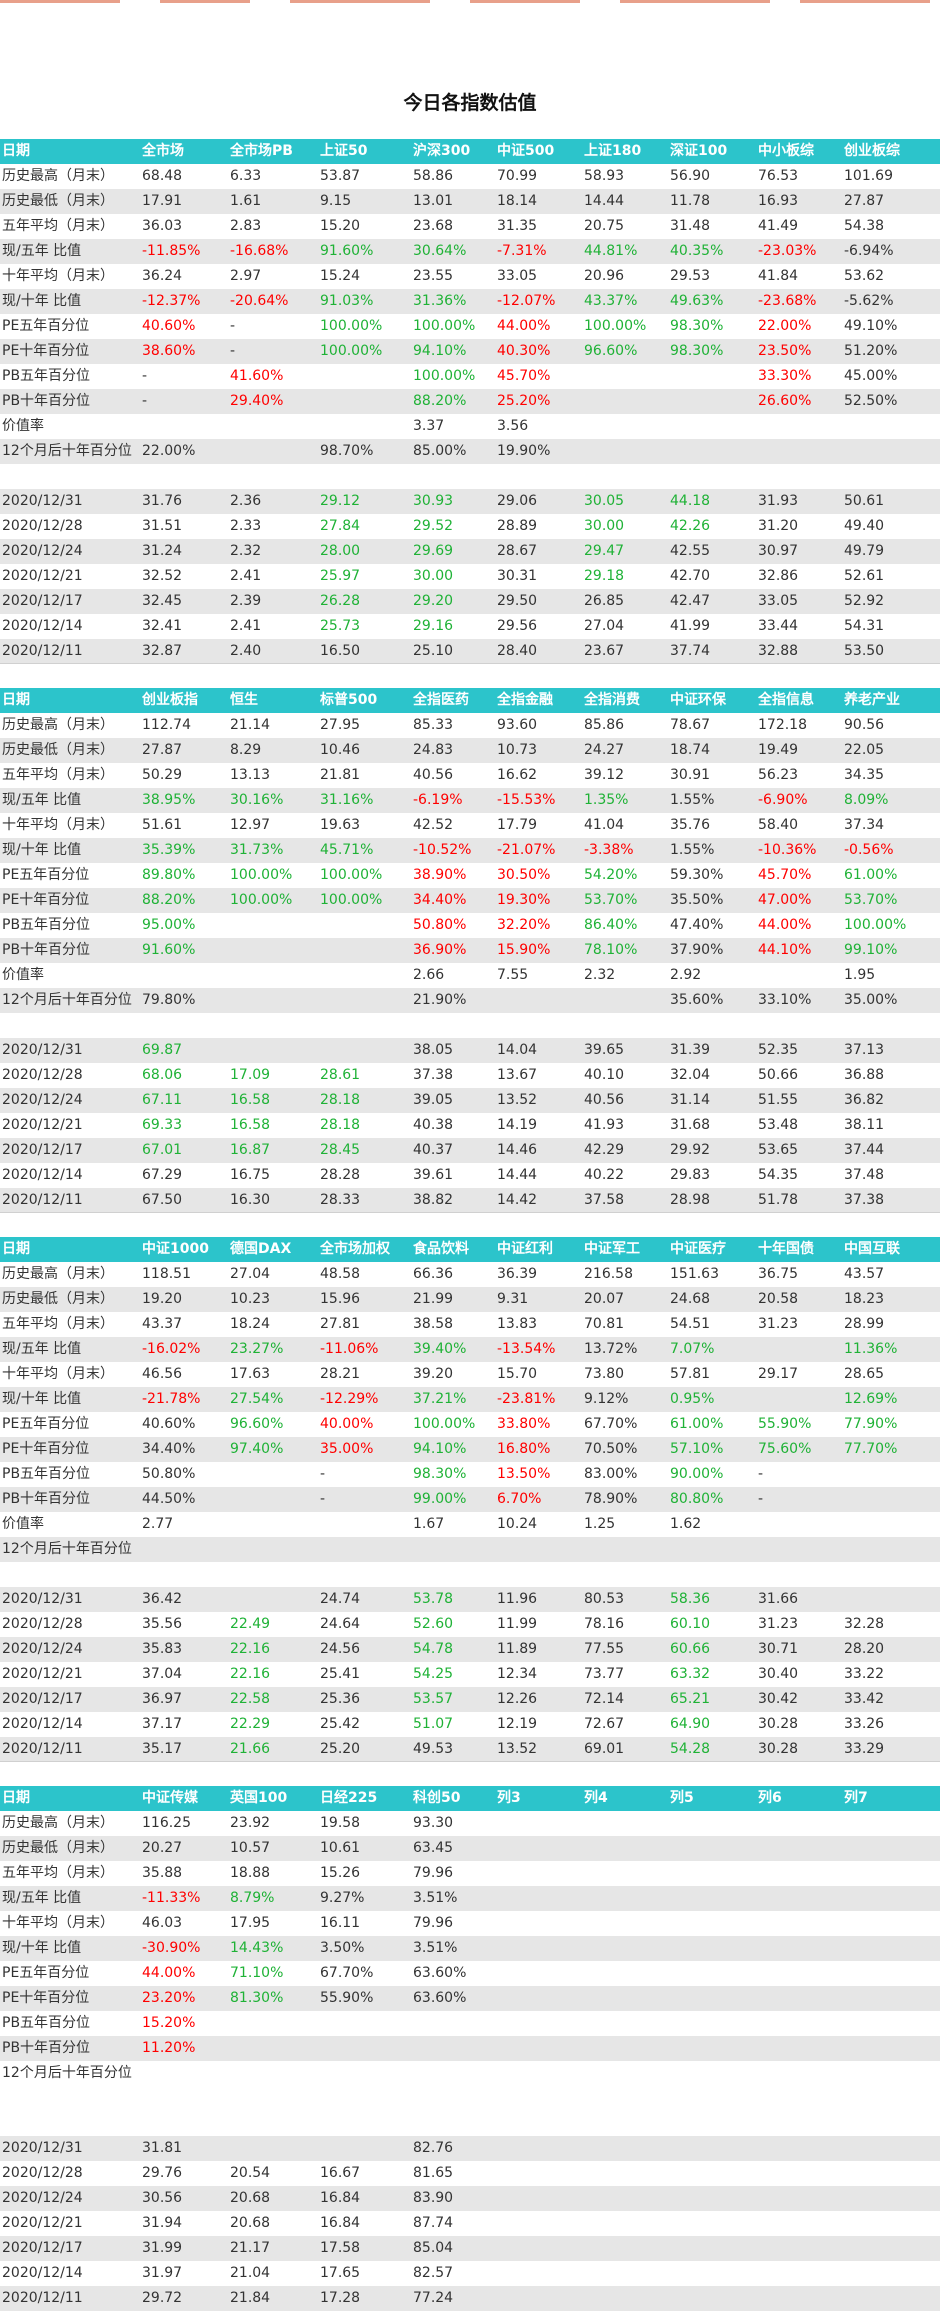 This screenshot has width=940, height=2311. Describe the element at coordinates (799, 1499) in the screenshot. I see `value-cell: -` at that location.